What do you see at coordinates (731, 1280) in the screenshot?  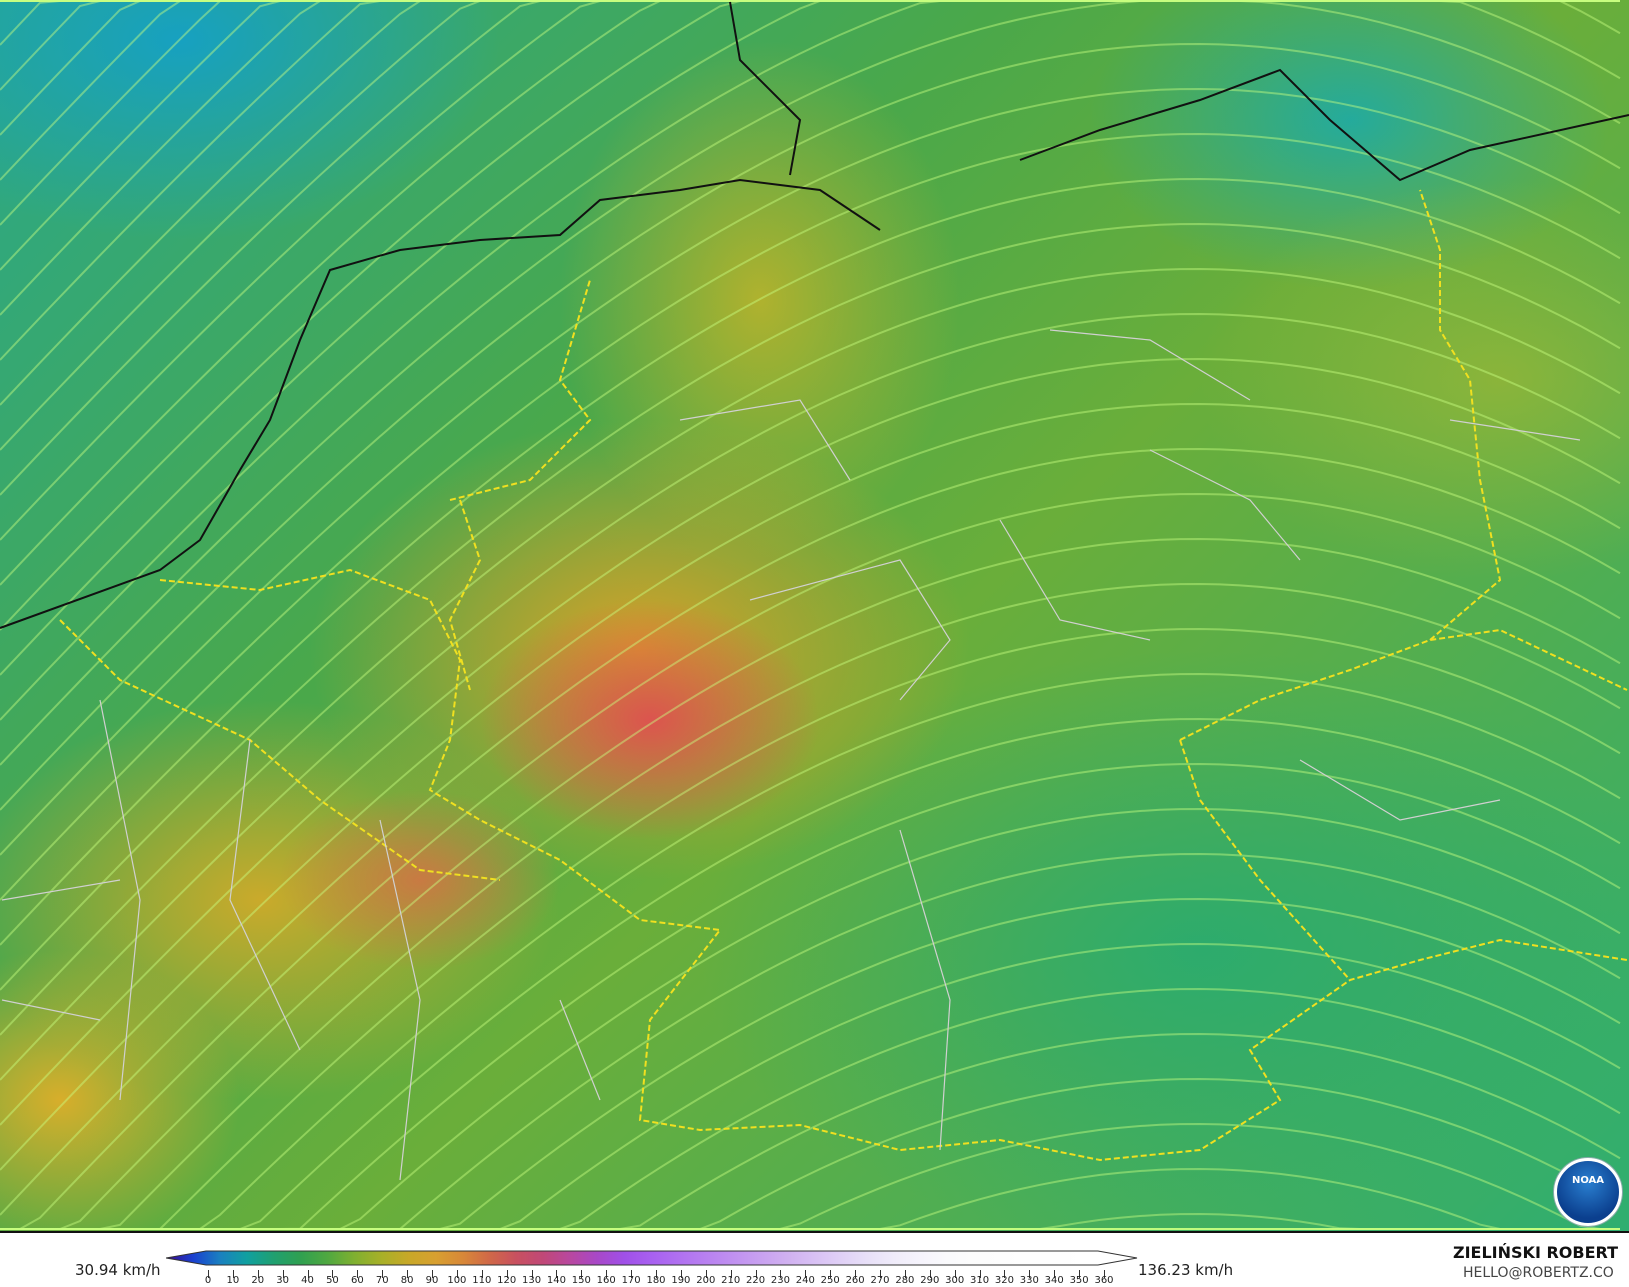 I see `colorbar-tick-label: 210` at bounding box center [731, 1280].